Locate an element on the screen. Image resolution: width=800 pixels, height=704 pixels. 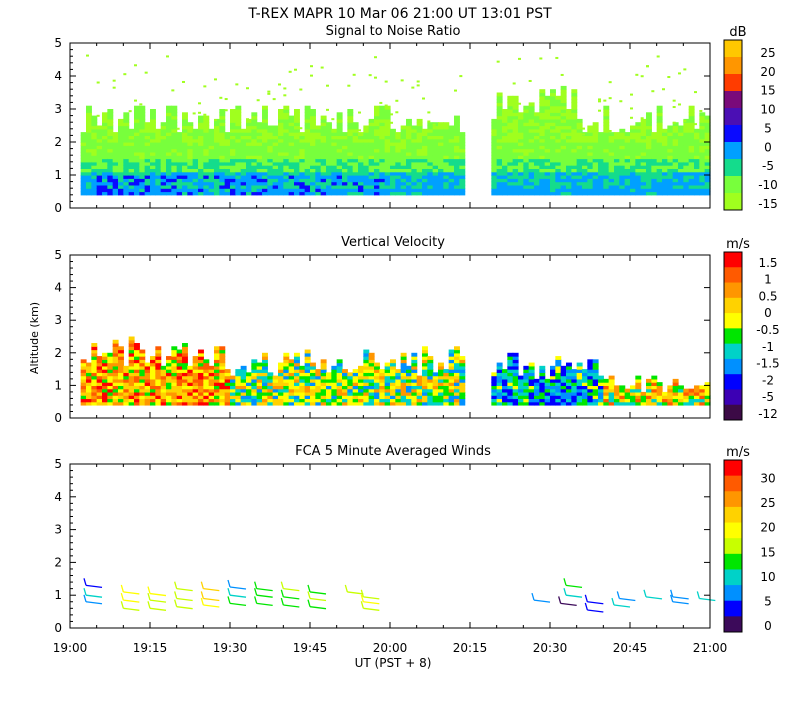
velocity-field is located at coordinates (395, 371).